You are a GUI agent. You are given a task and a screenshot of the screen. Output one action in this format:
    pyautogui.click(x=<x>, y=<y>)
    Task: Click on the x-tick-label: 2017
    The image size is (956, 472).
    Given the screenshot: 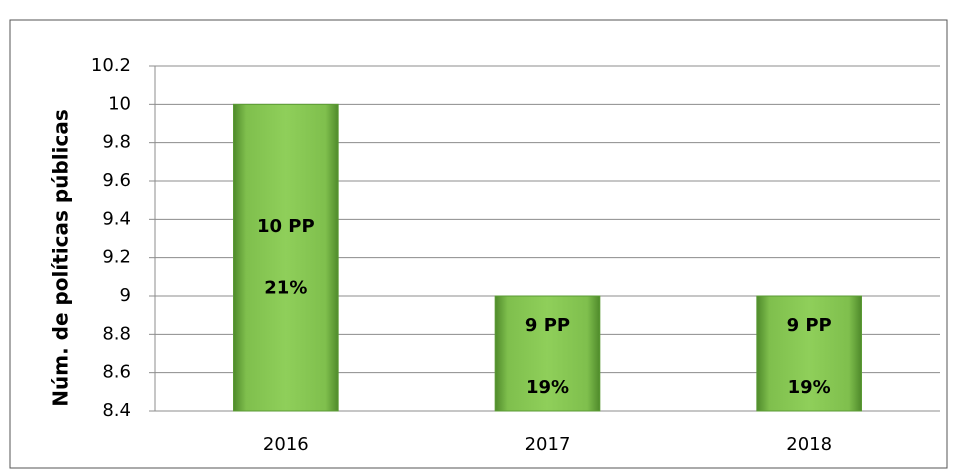 What is the action you would take?
    pyautogui.click(x=548, y=444)
    